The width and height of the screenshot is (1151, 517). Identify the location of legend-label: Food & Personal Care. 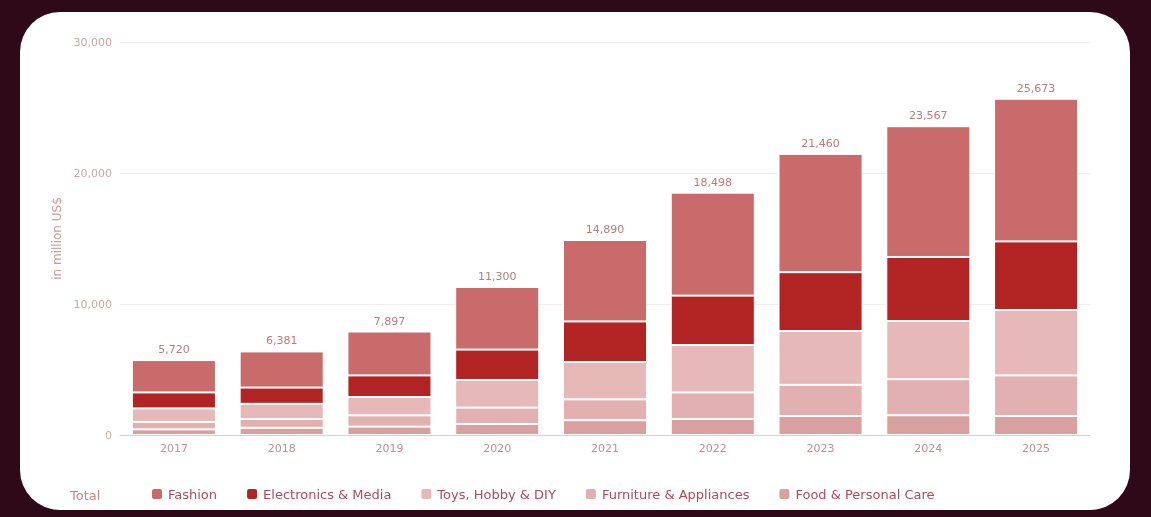
(865, 494).